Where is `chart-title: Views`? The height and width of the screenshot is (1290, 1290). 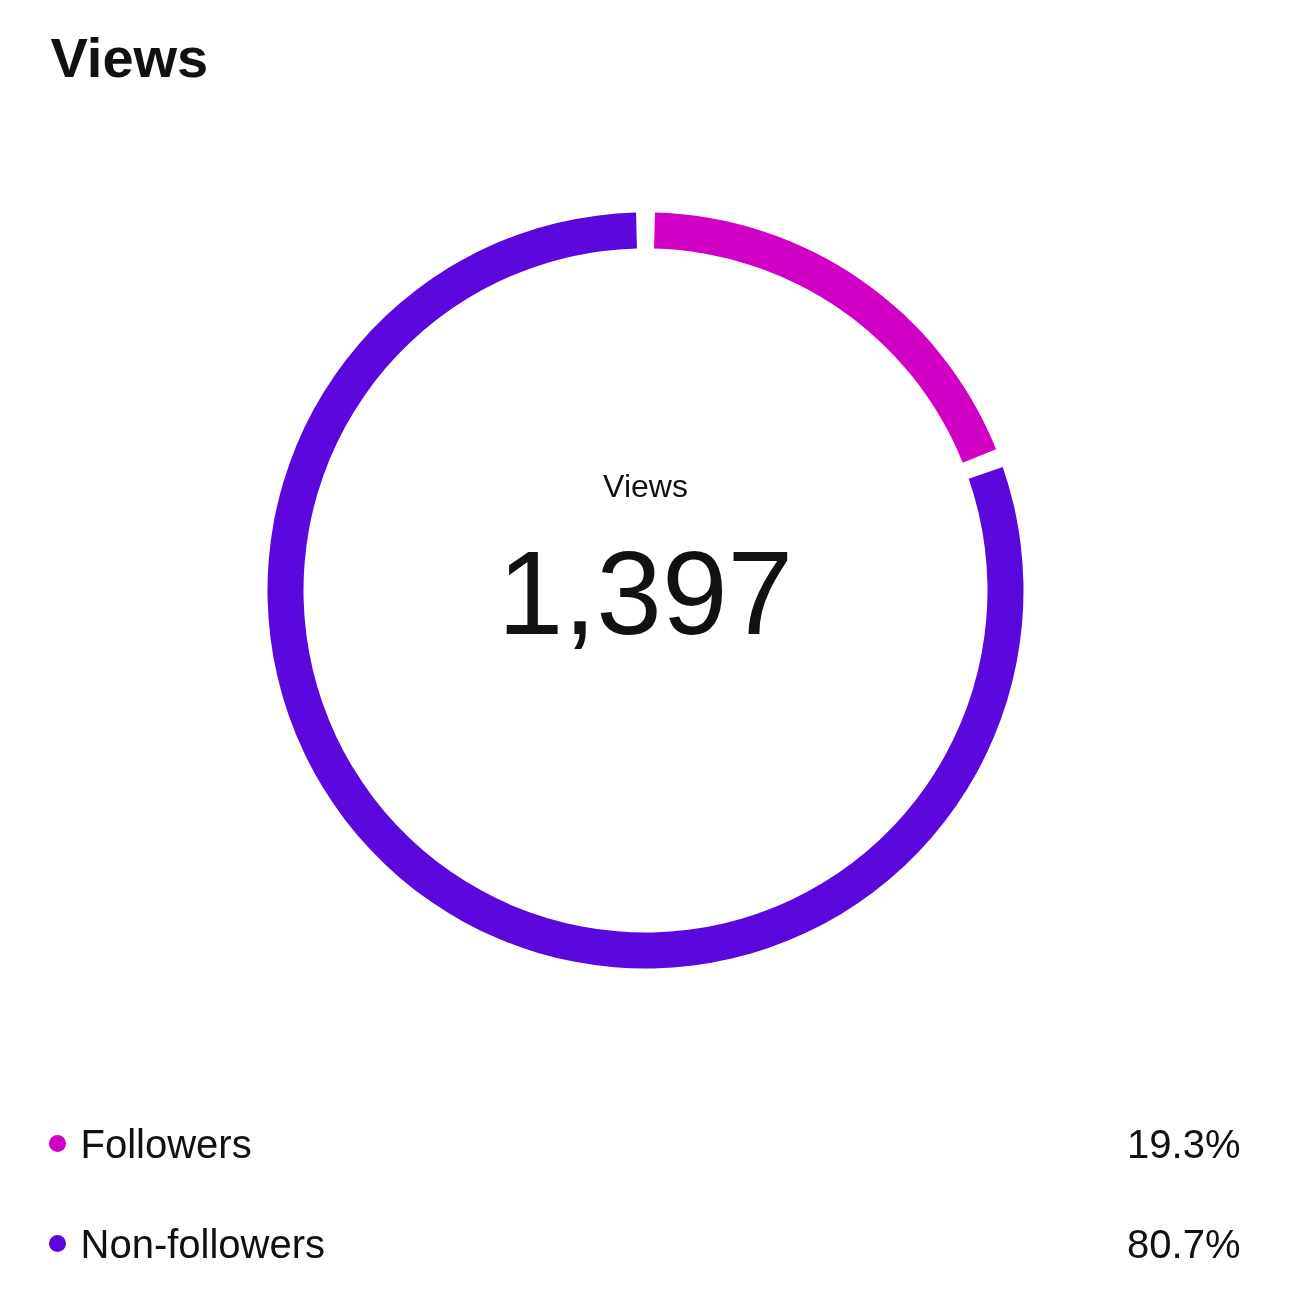 chart-title: Views is located at coordinates (129, 57).